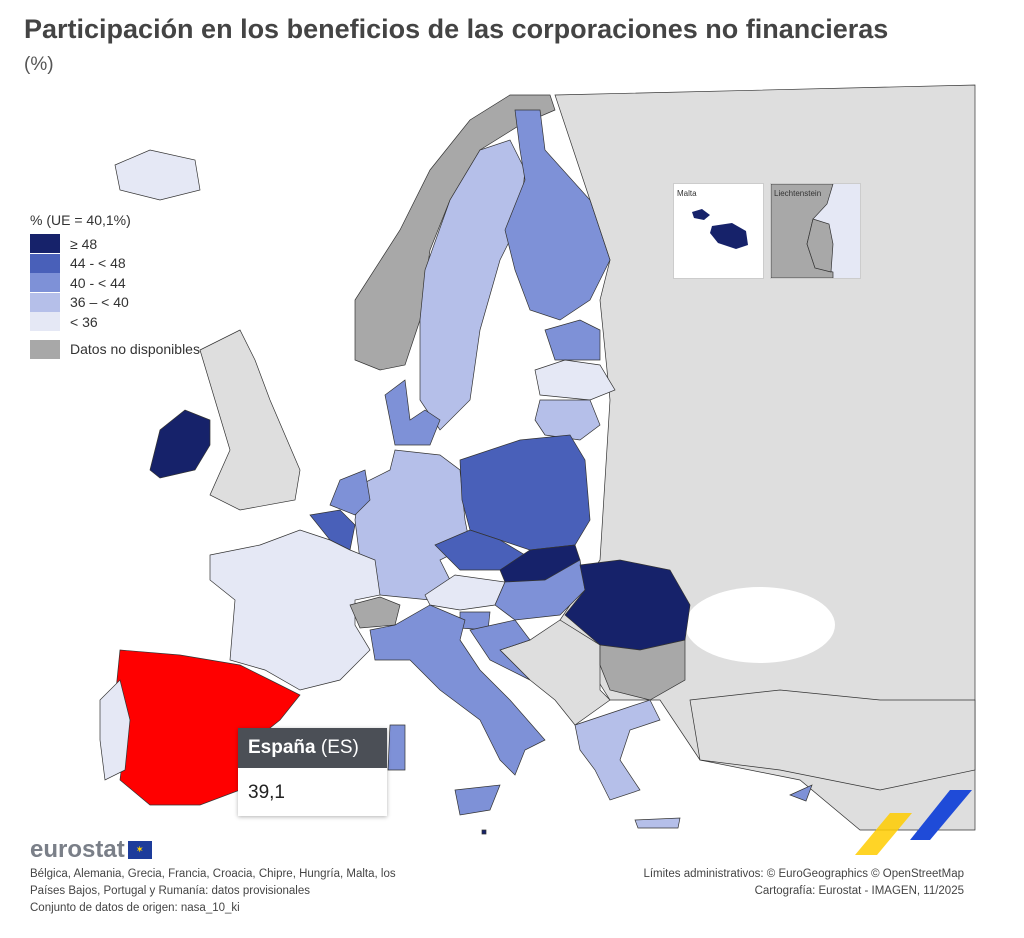 Image resolution: width=1024 pixels, height=938 pixels. Describe the element at coordinates (98, 282) in the screenshot. I see `legend-label: 40 - < 44` at that location.